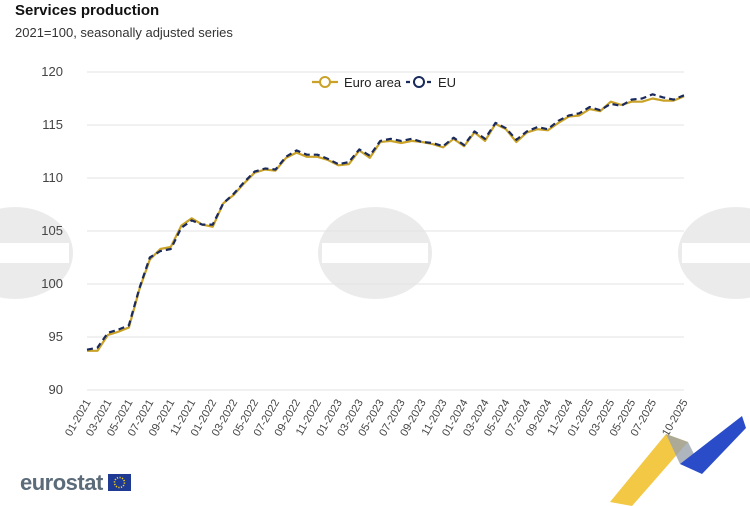 The height and width of the screenshot is (506, 750). I want to click on y-tick-label: 100, so click(52, 283).